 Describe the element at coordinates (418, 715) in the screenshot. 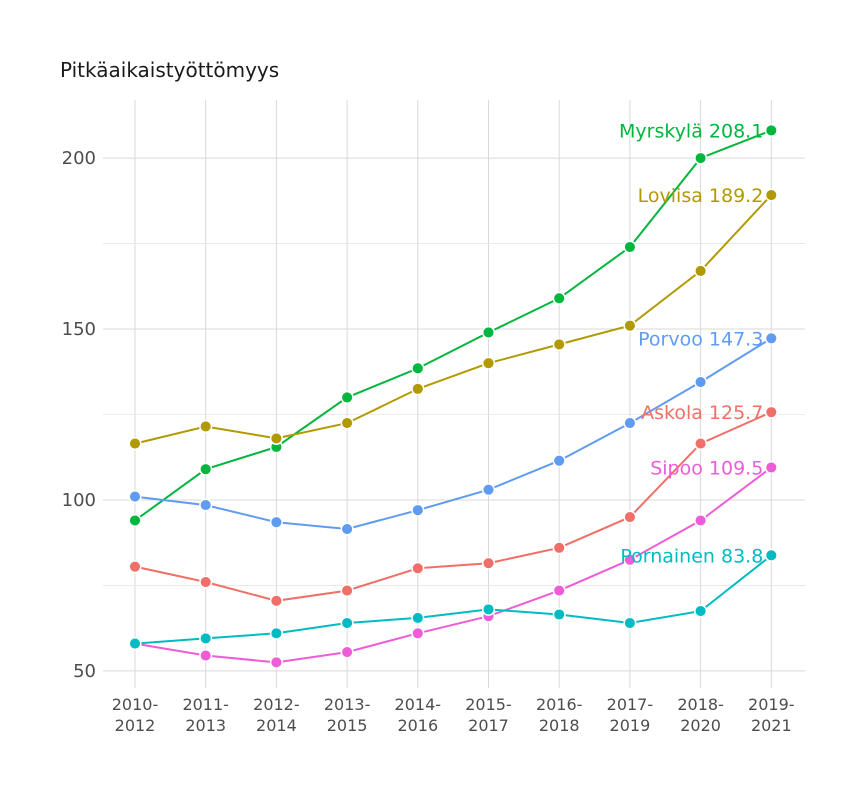

I see `x-tick-label: 2014-2016` at that location.